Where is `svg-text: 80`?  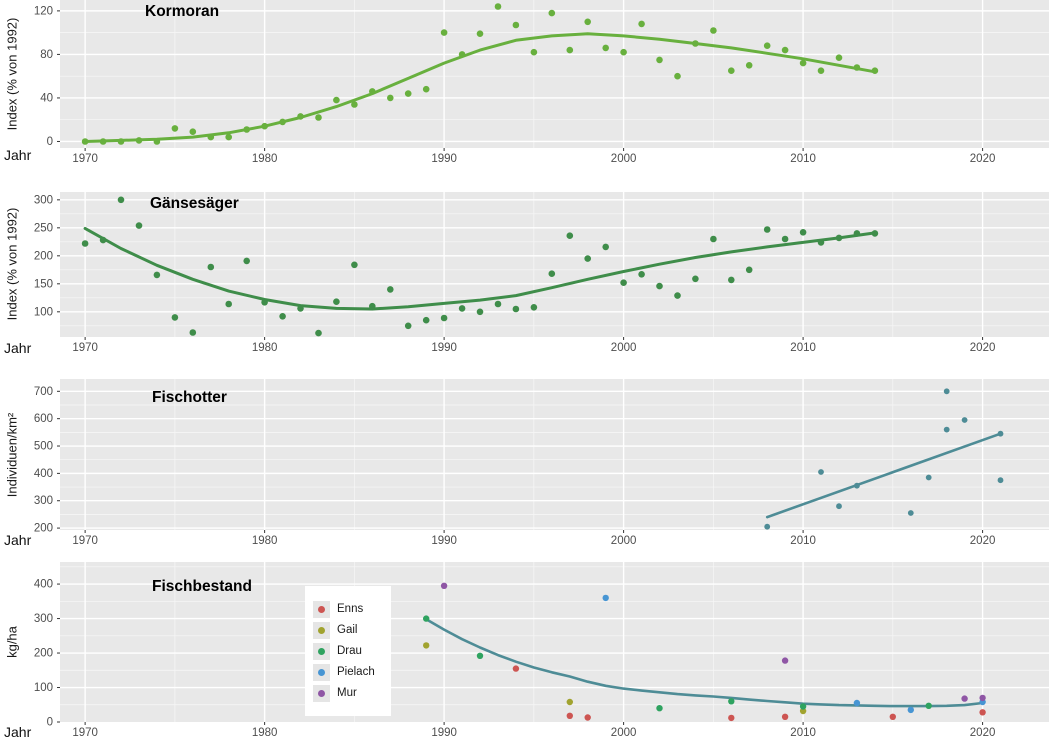
svg-text: 80 is located at coordinates (46, 55).